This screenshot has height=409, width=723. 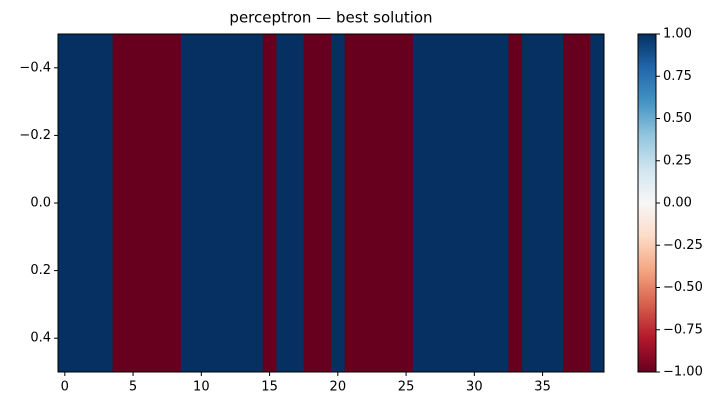 I want to click on x-tick-label: 15, so click(x=269, y=387).